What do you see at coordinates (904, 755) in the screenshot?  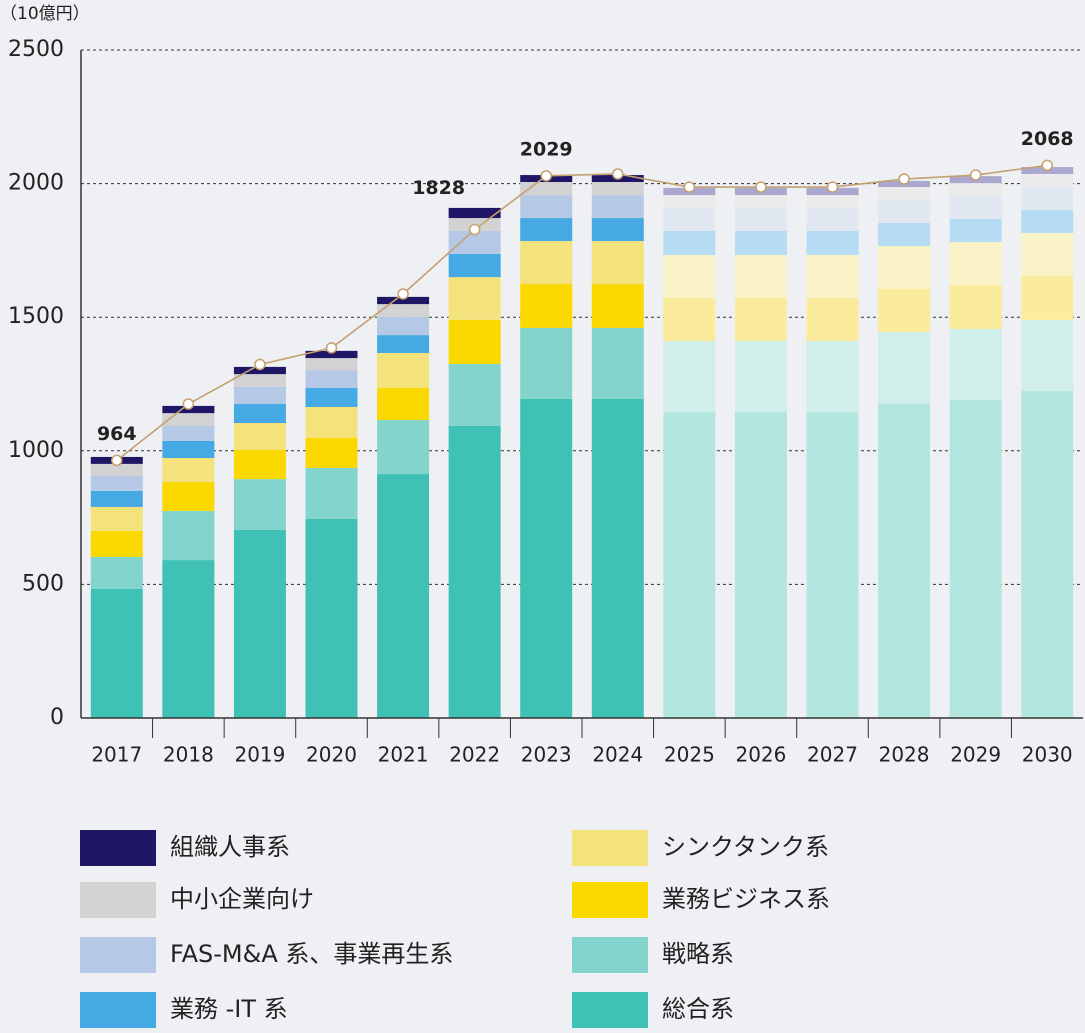 I see `x-tick-label: 2028` at bounding box center [904, 755].